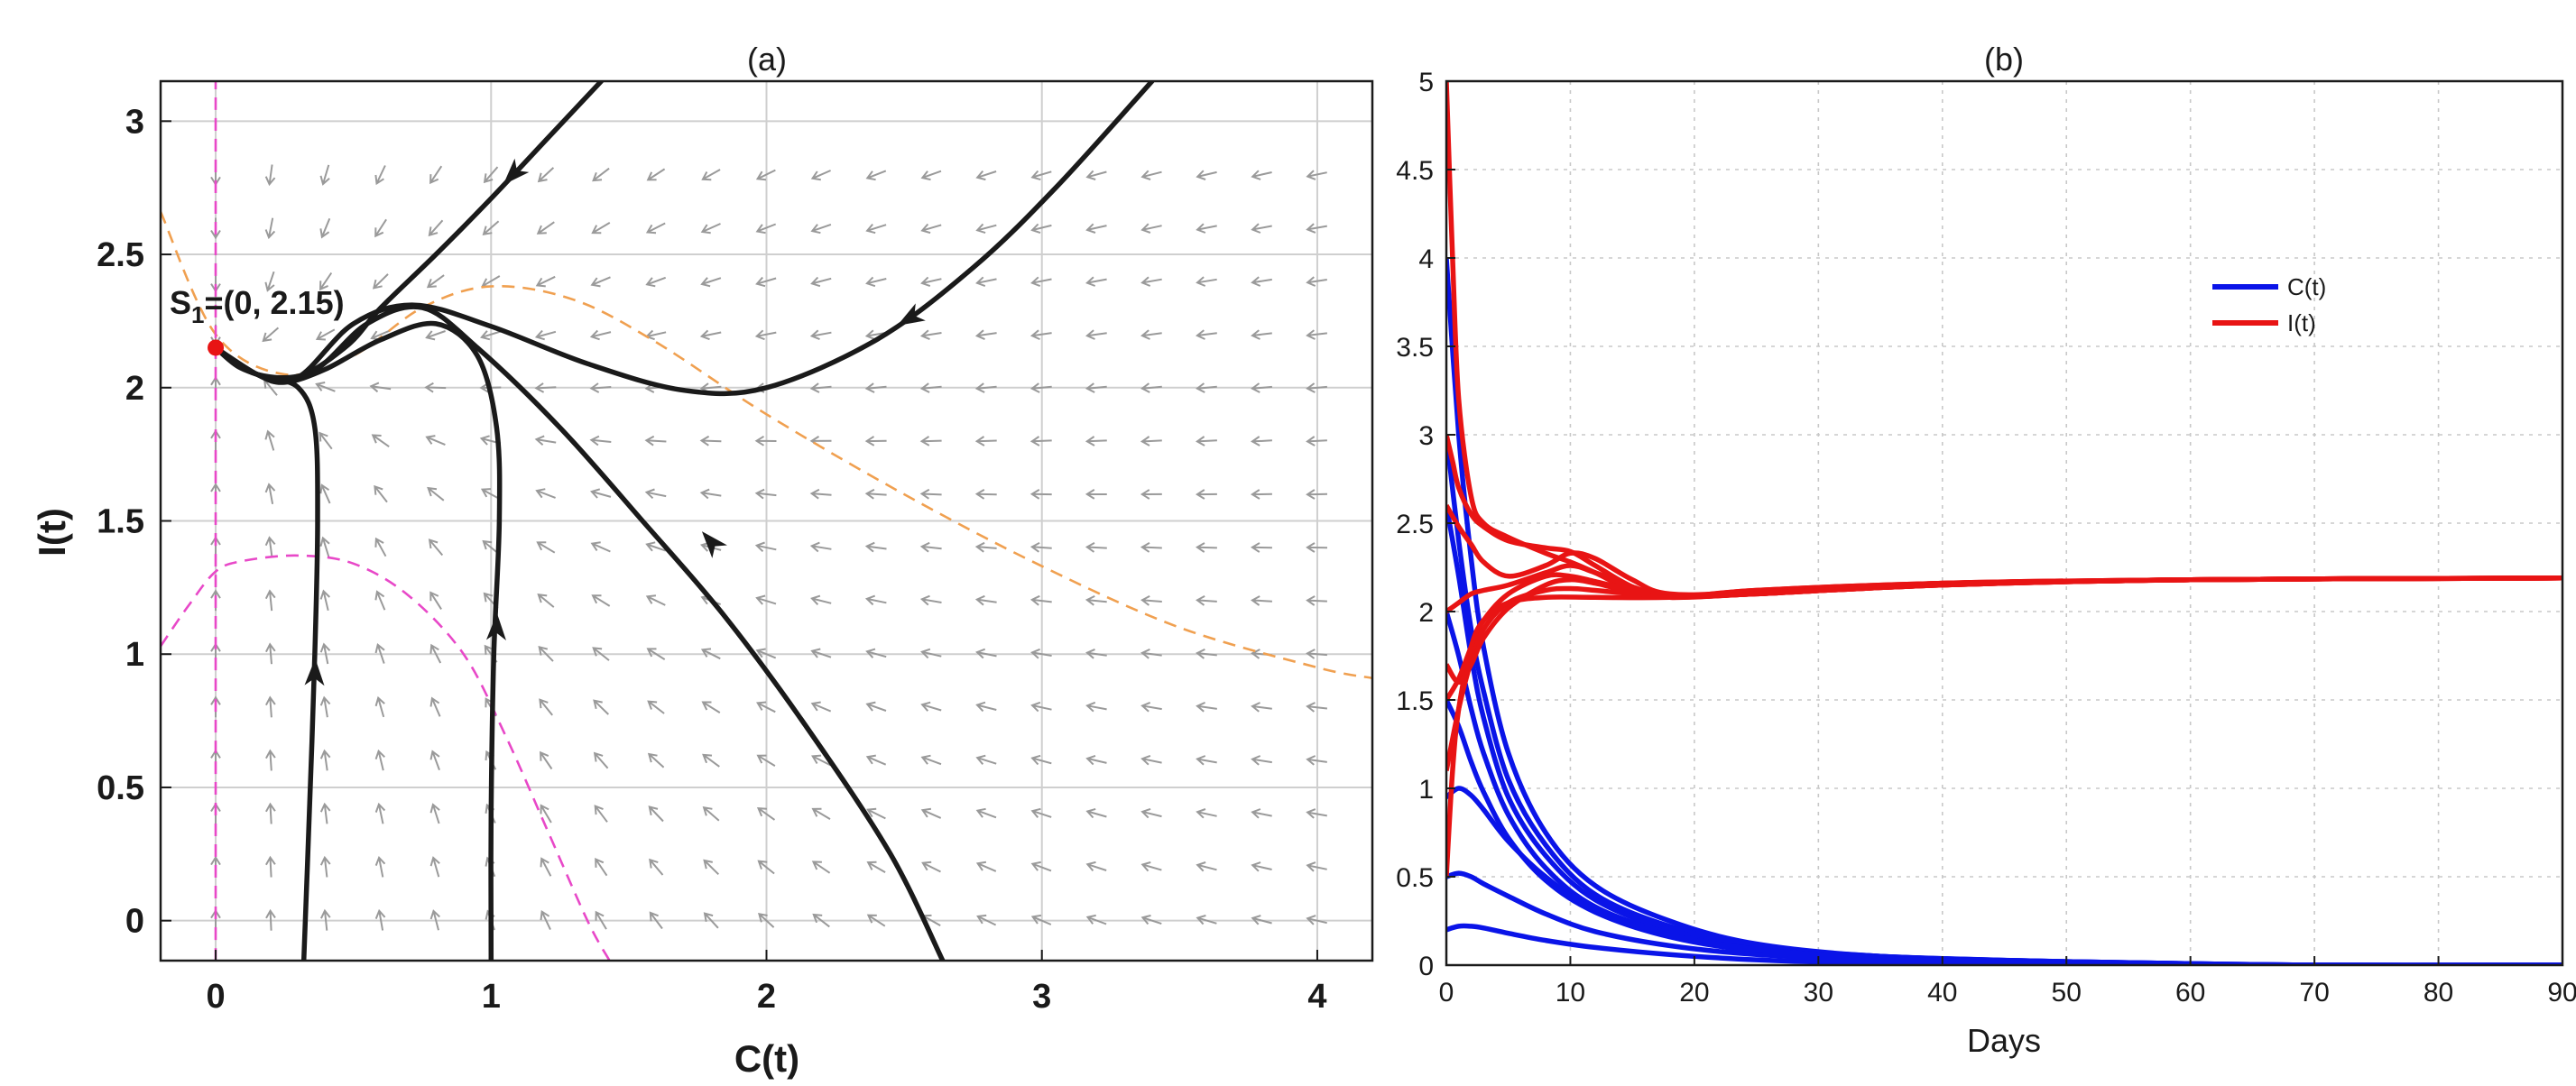 The width and height of the screenshot is (2576, 1086). What do you see at coordinates (120, 522) in the screenshot?
I see `a-tick-label-y: 1.5` at bounding box center [120, 522].